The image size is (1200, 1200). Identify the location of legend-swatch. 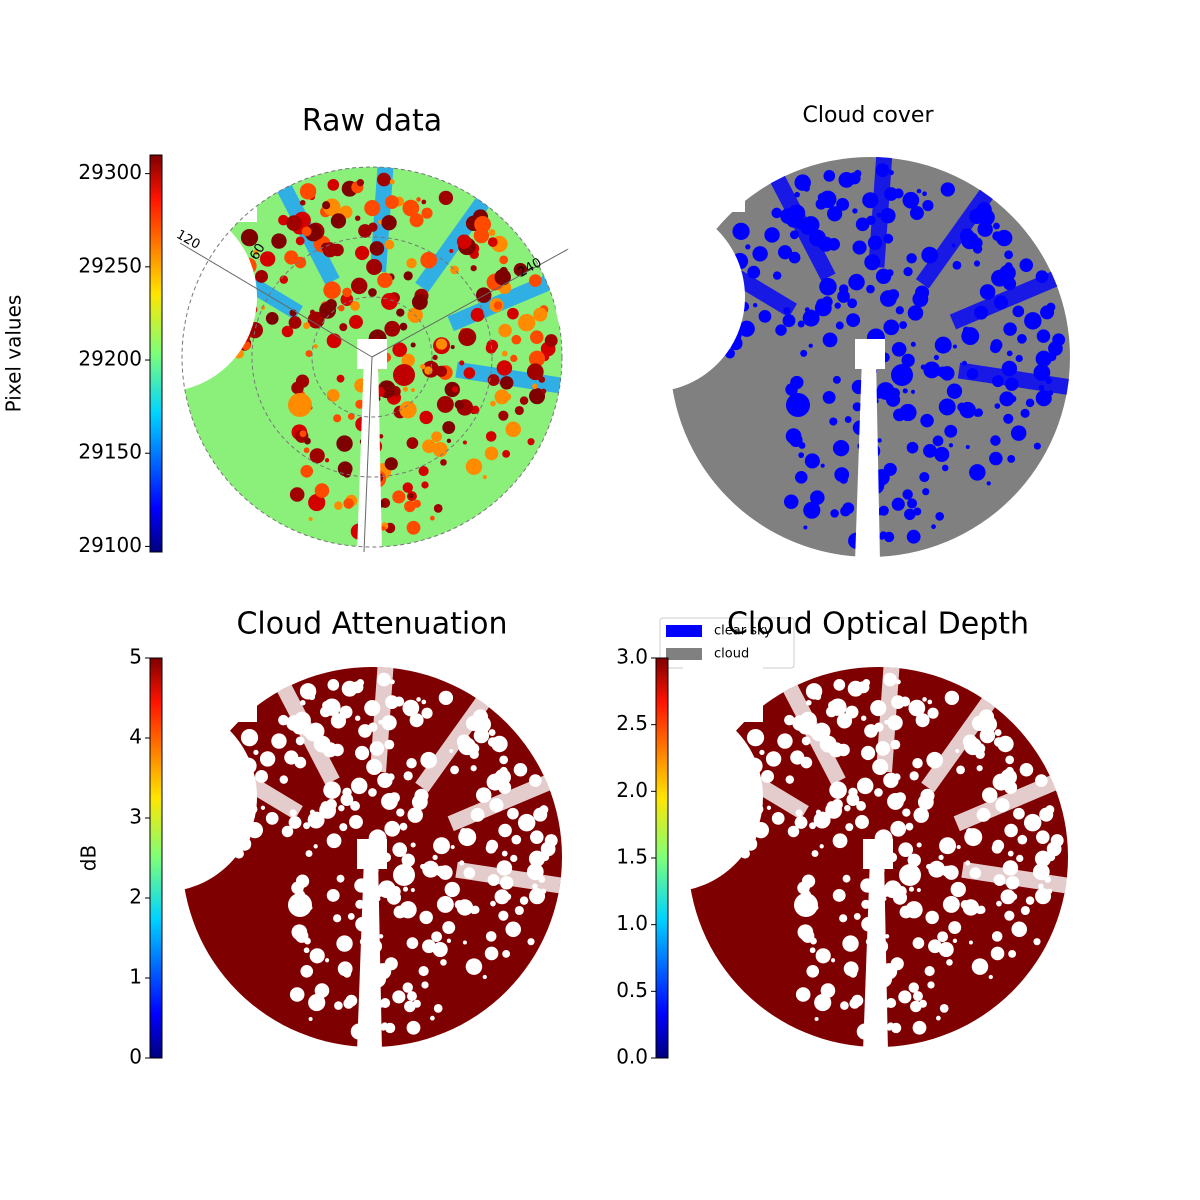
(684, 631).